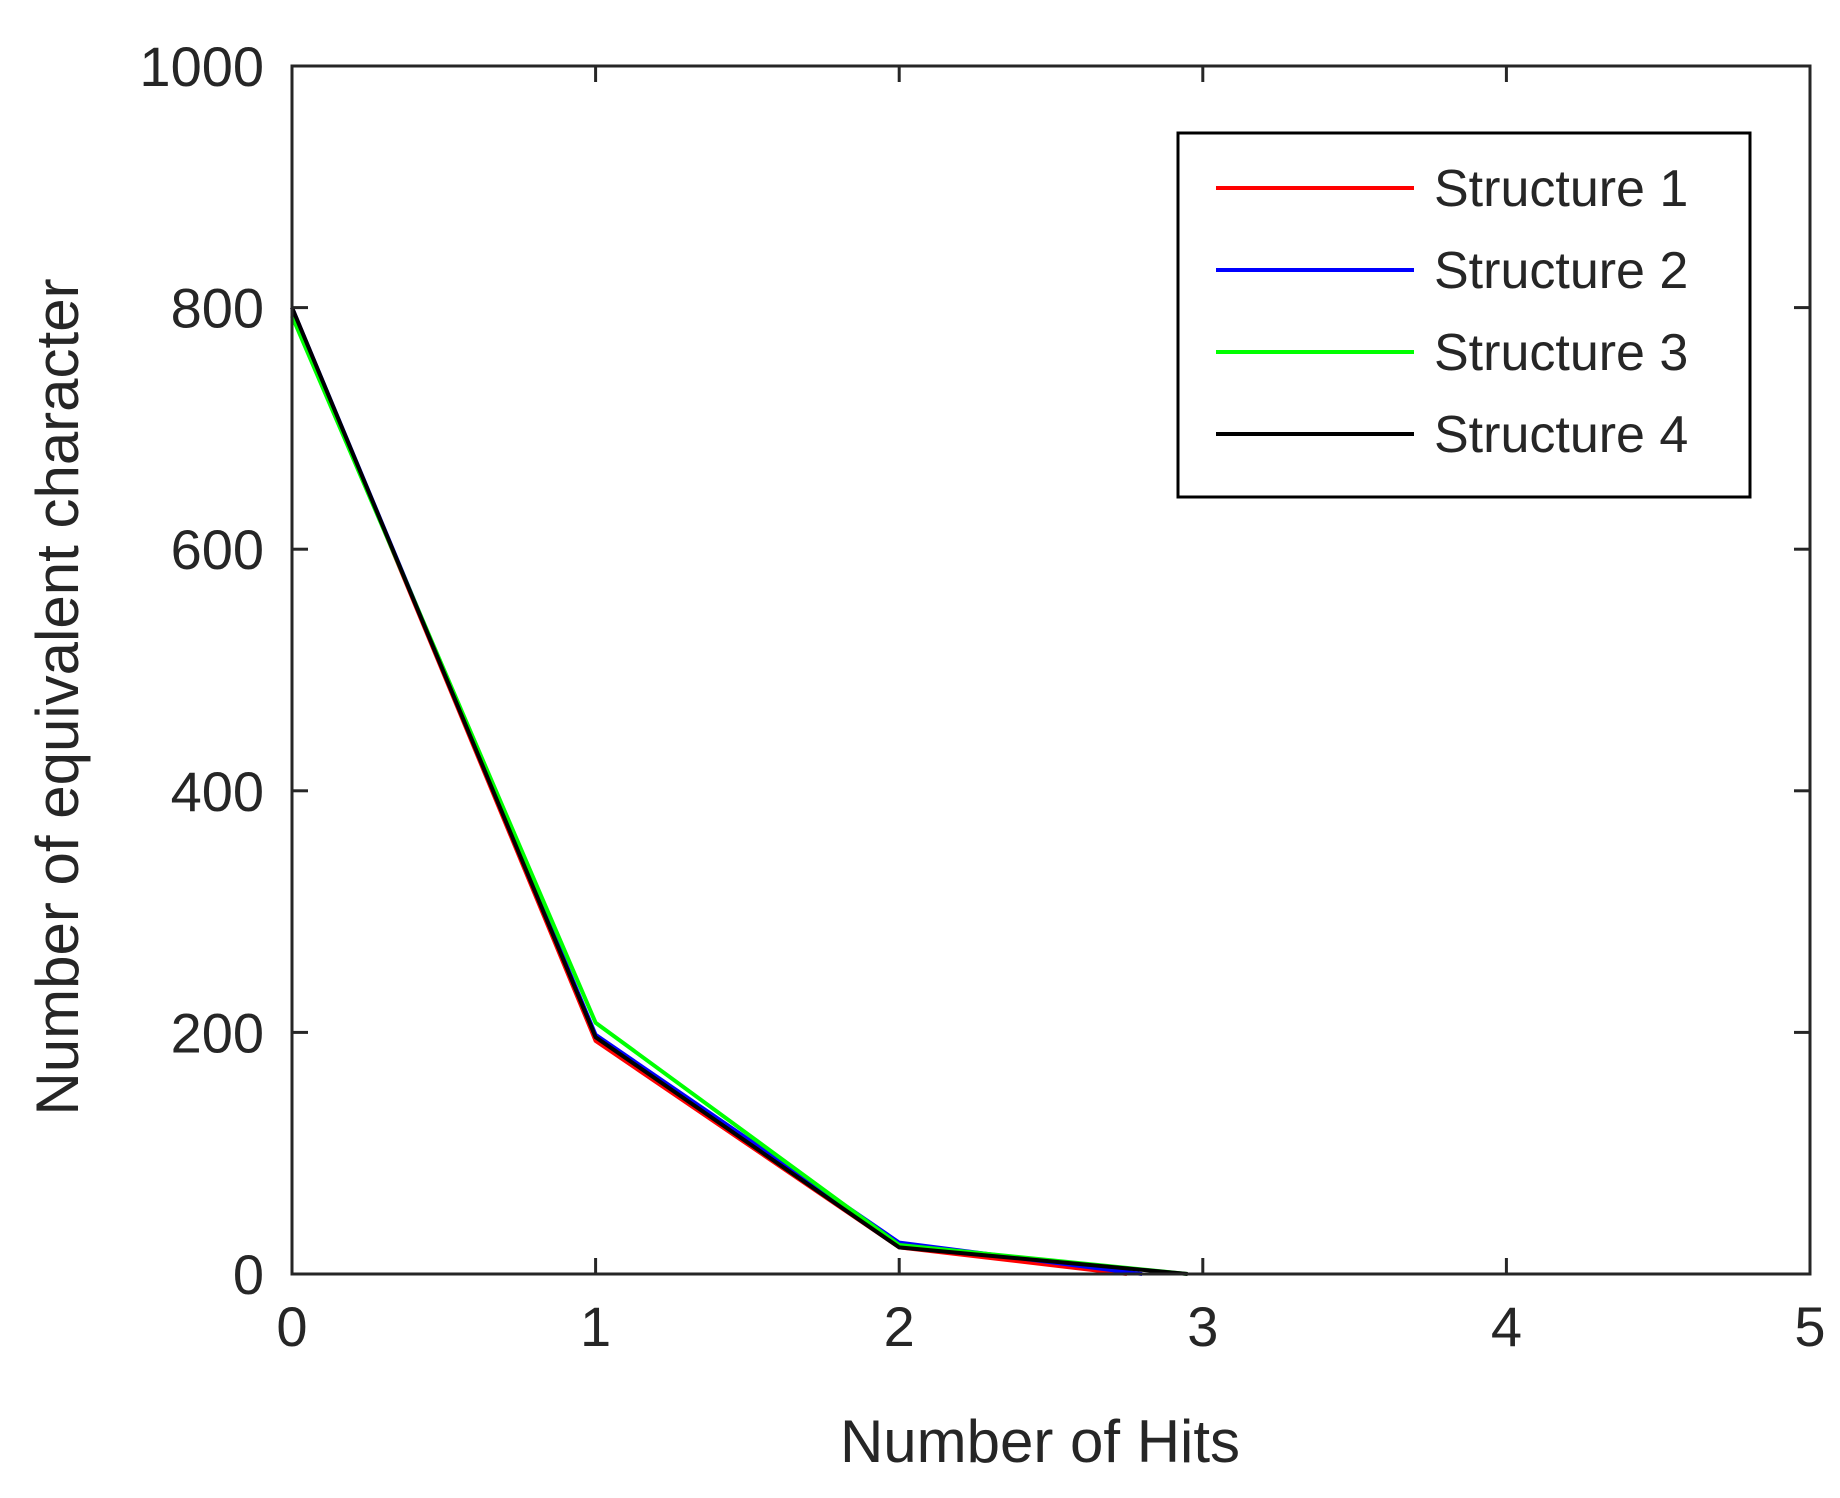 The height and width of the screenshot is (1498, 1840). Describe the element at coordinates (217, 308) in the screenshot. I see `y-tick-label: 800` at that location.